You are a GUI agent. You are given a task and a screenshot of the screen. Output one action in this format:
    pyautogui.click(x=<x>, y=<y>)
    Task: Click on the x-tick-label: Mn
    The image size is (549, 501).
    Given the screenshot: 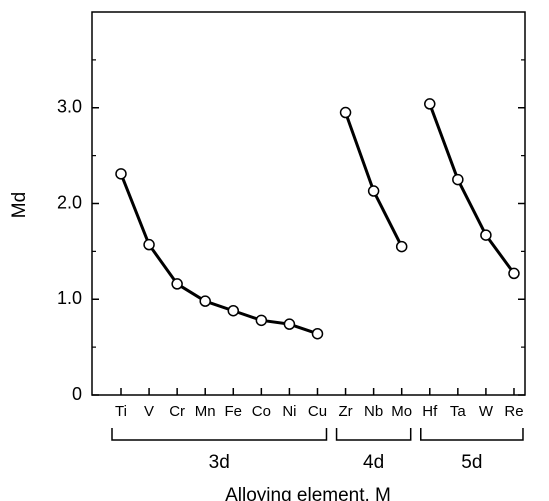 What is the action you would take?
    pyautogui.click(x=205, y=411)
    